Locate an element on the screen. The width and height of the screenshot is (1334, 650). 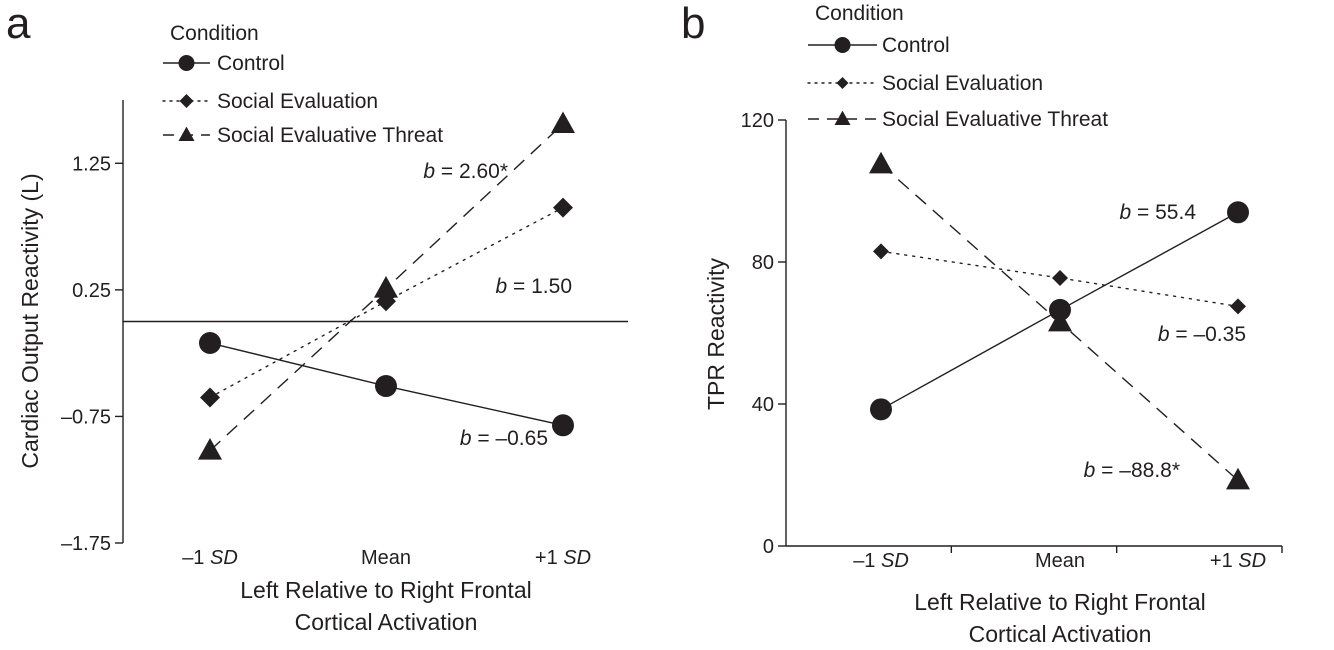
panel-a-x-tick-label: +1 SD is located at coordinates (563, 558).